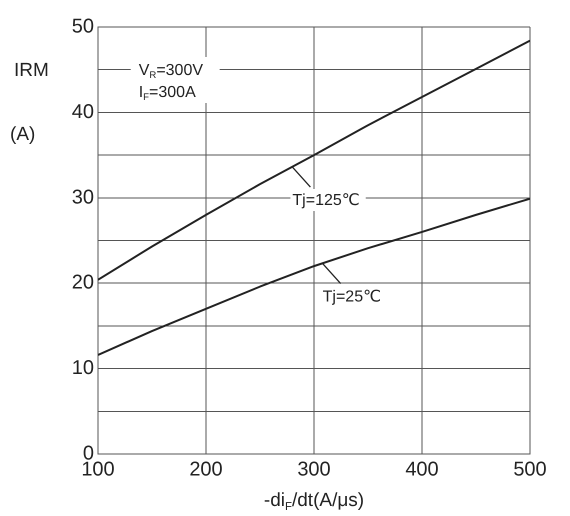  I want to click on x-tick-label: 300, so click(314, 469).